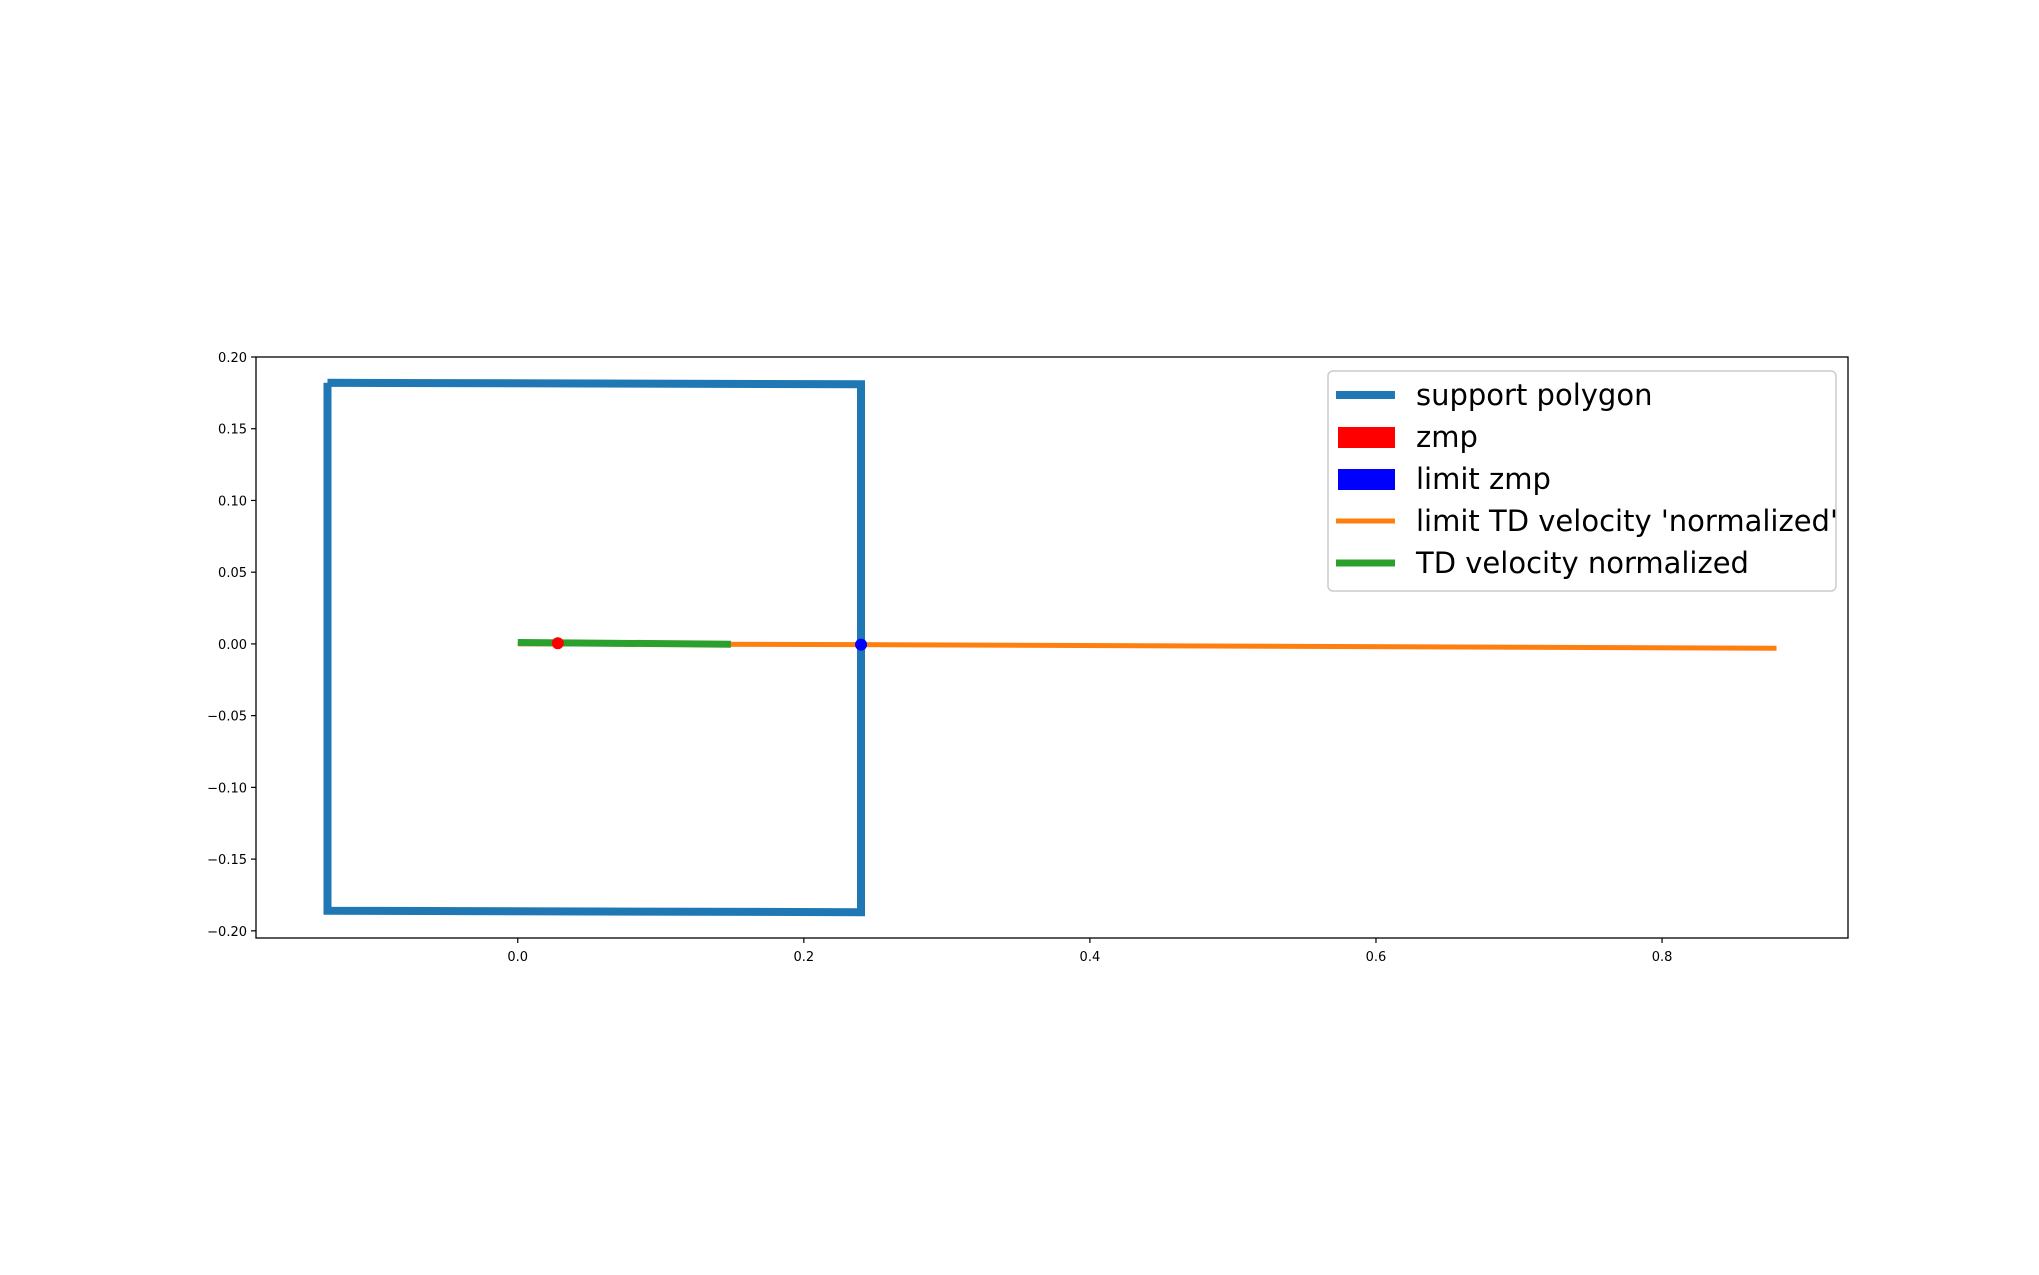  Describe the element at coordinates (861, 644) in the screenshot. I see `series-limit-zmp-point` at that location.